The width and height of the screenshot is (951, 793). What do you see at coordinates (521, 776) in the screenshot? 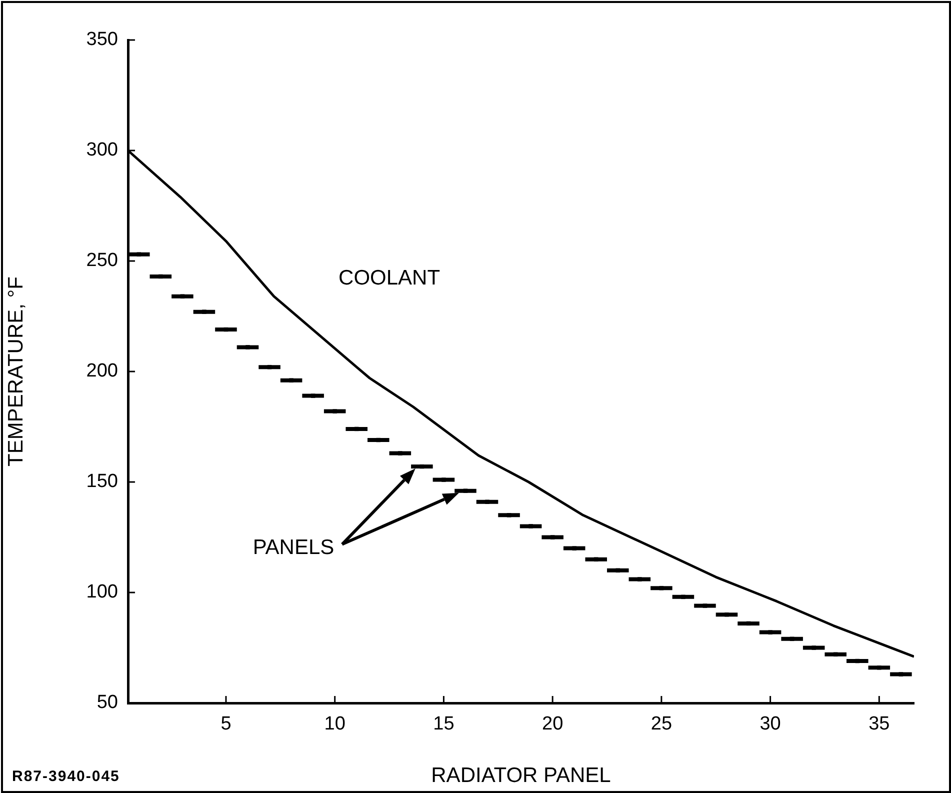
I see `x-axis-title: RADIATOR PANEL` at bounding box center [521, 776].